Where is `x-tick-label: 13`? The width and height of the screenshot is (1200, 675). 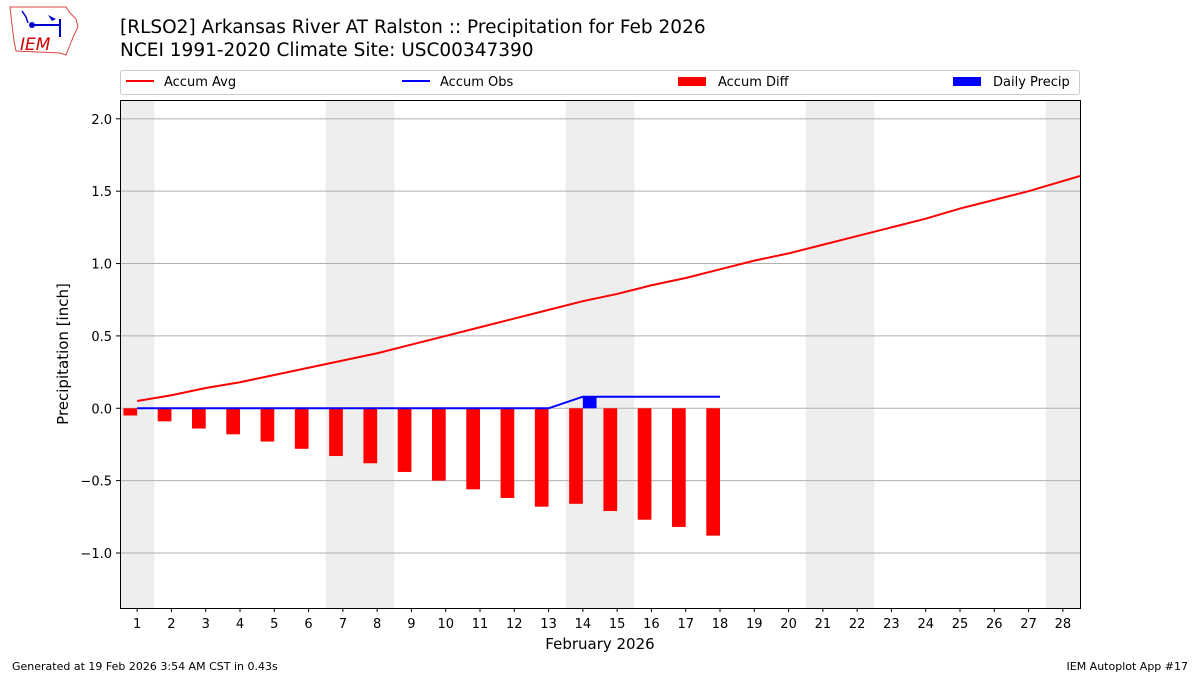
x-tick-label: 13 is located at coordinates (548, 624).